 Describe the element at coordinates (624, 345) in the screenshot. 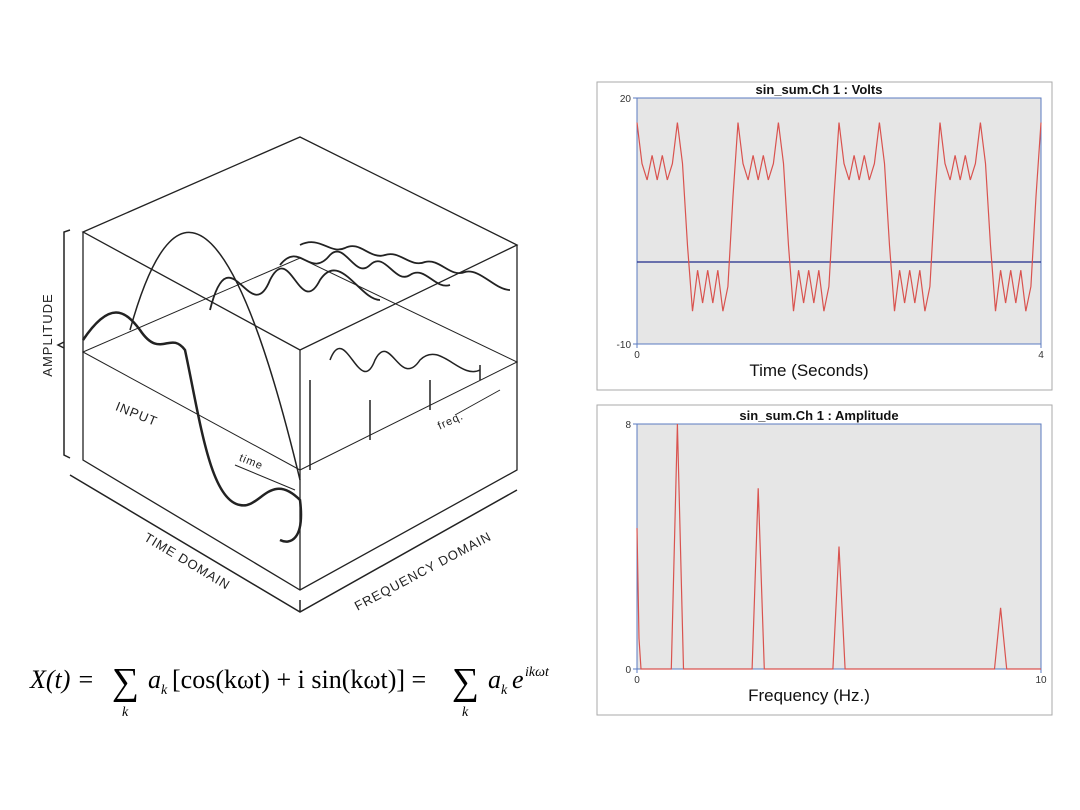

I see `y-tick-label: -10` at that location.